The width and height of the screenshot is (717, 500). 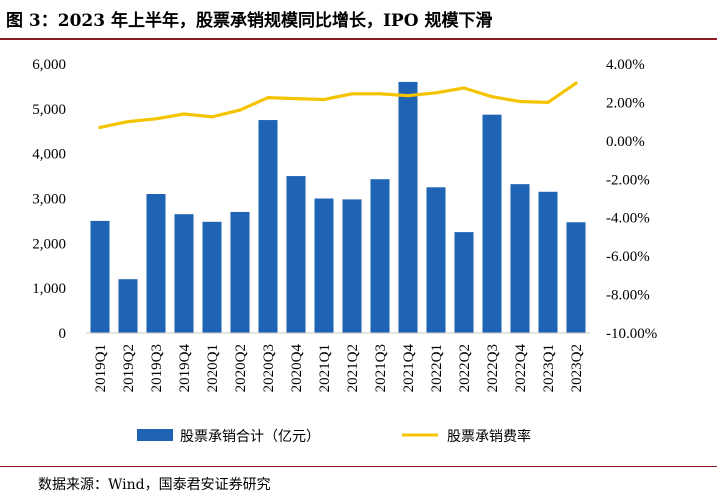 What do you see at coordinates (628, 296) in the screenshot?
I see `right-tick-label: -8.00%` at bounding box center [628, 296].